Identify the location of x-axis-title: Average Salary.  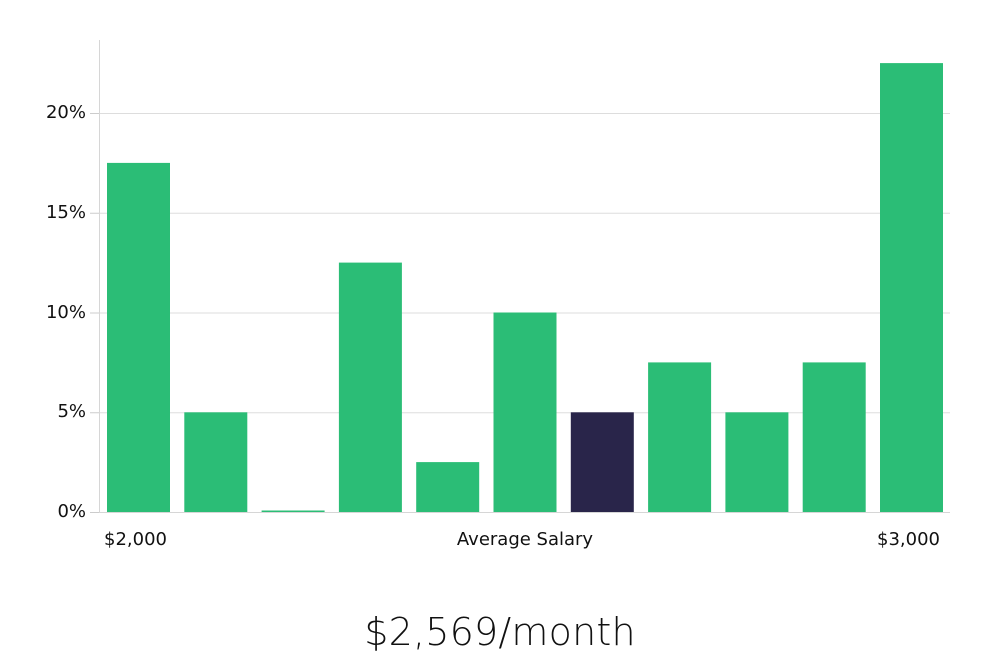
(525, 539).